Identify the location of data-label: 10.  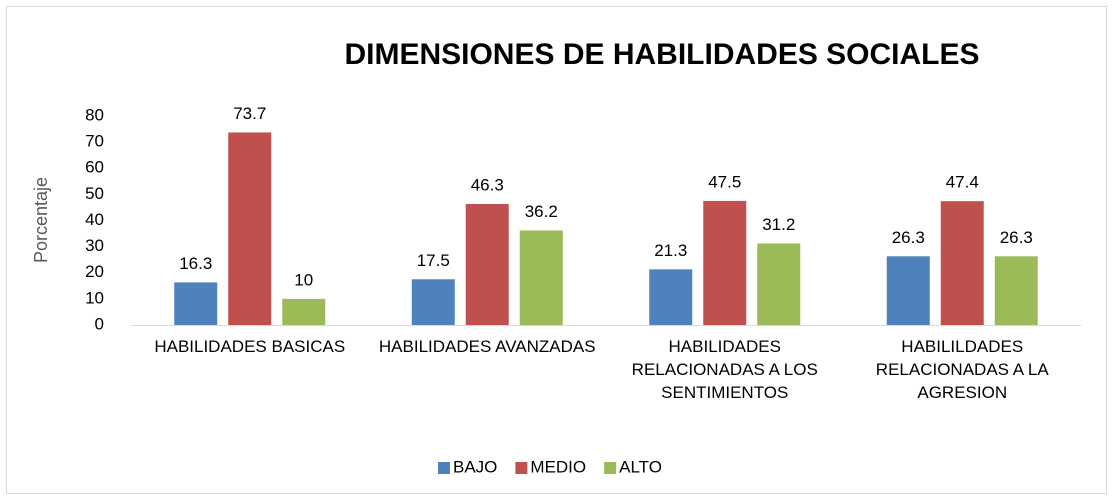
(303, 279).